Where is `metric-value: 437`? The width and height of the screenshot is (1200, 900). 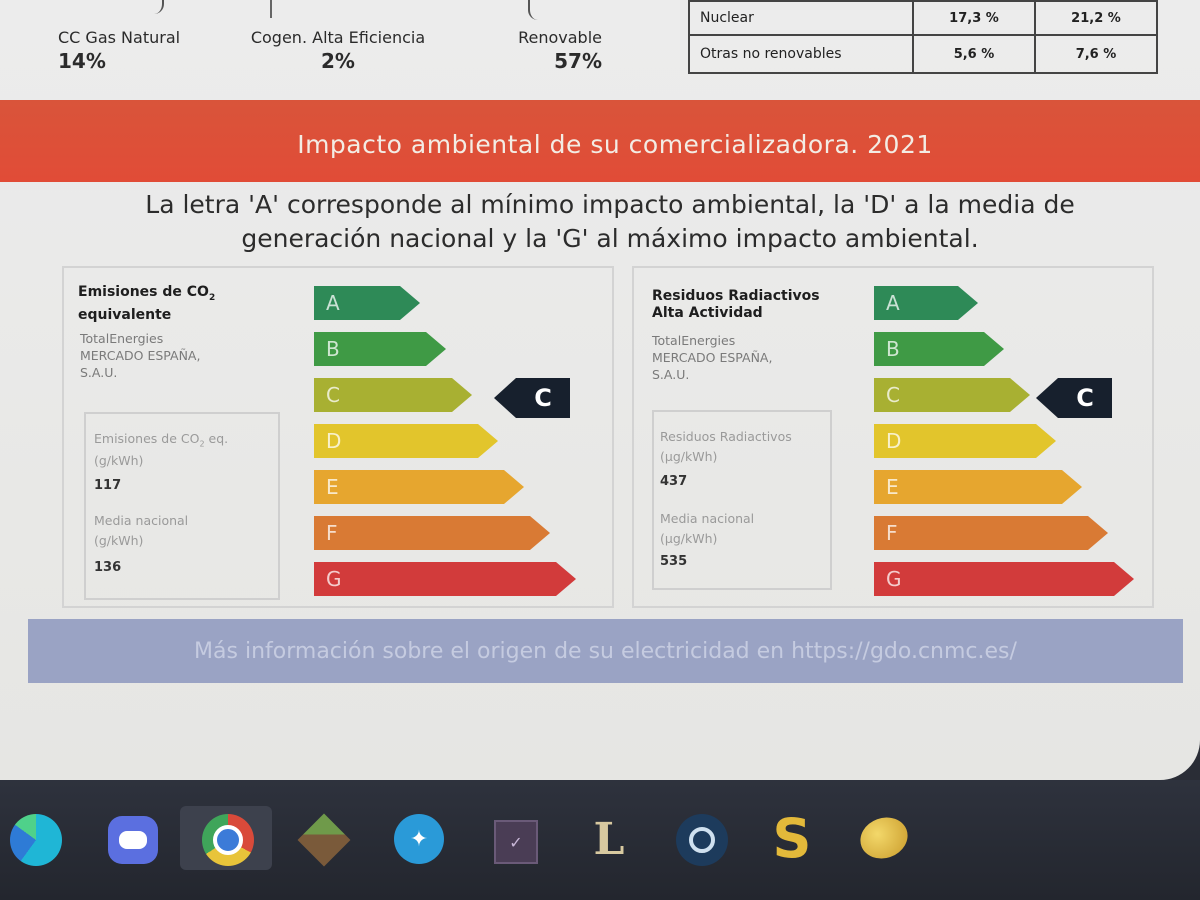 metric-value: 437 is located at coordinates (674, 481).